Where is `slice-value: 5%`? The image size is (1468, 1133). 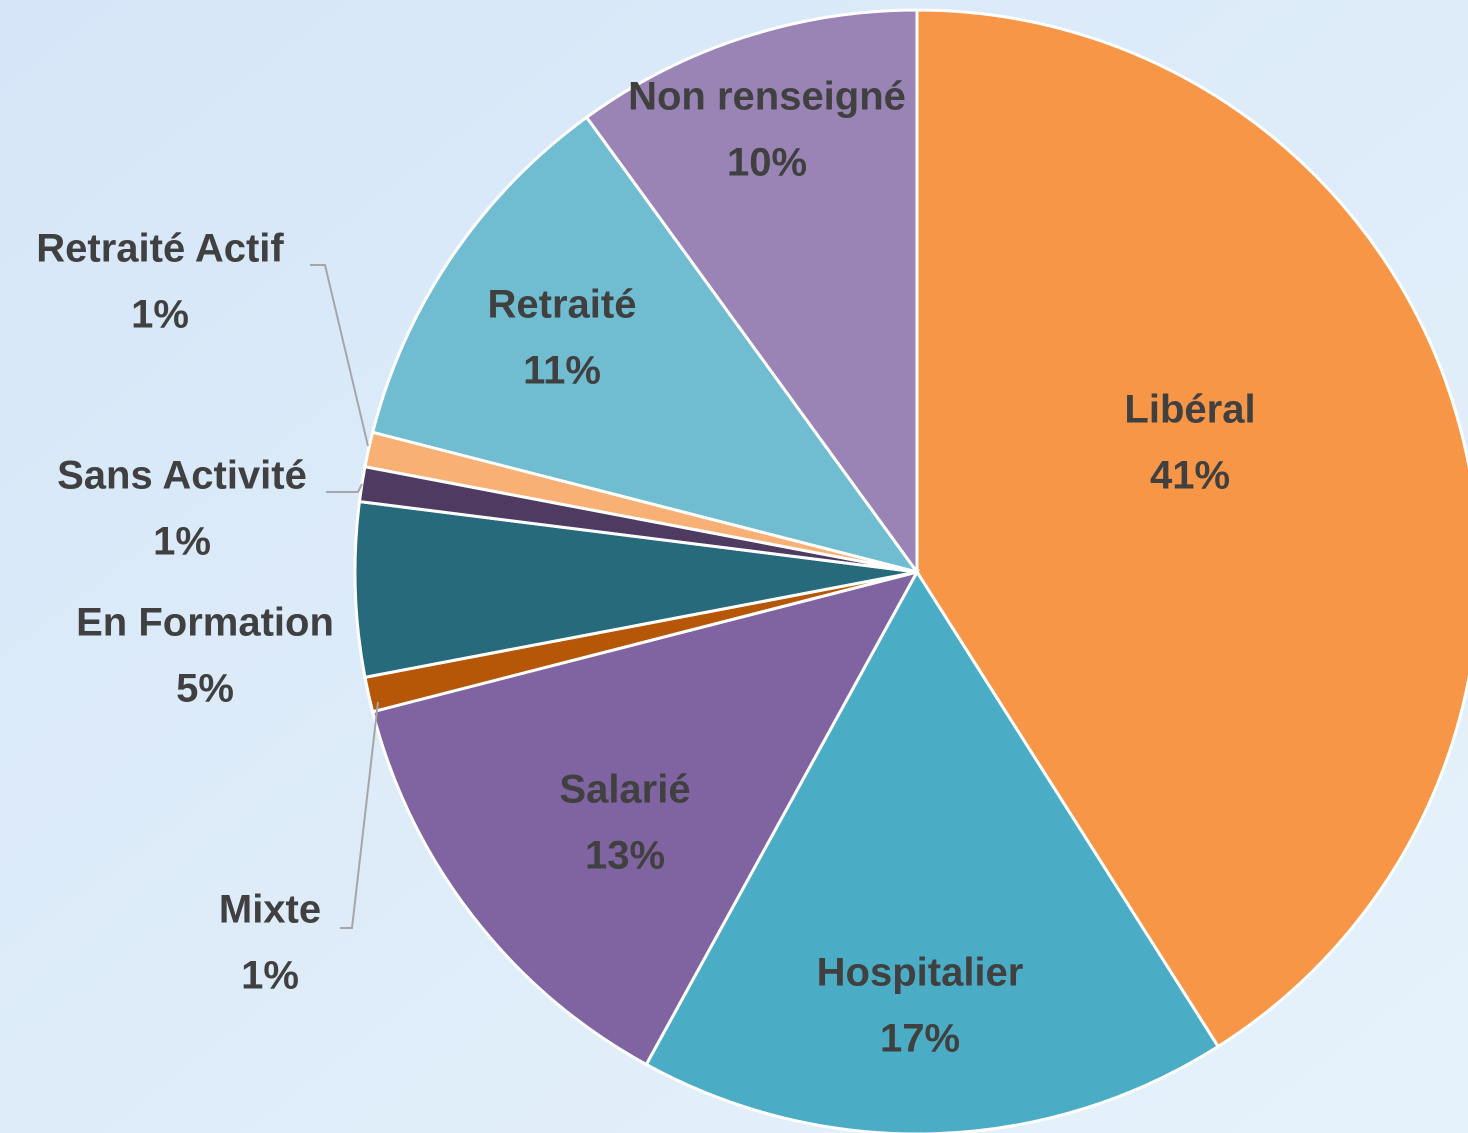 slice-value: 5% is located at coordinates (205, 689).